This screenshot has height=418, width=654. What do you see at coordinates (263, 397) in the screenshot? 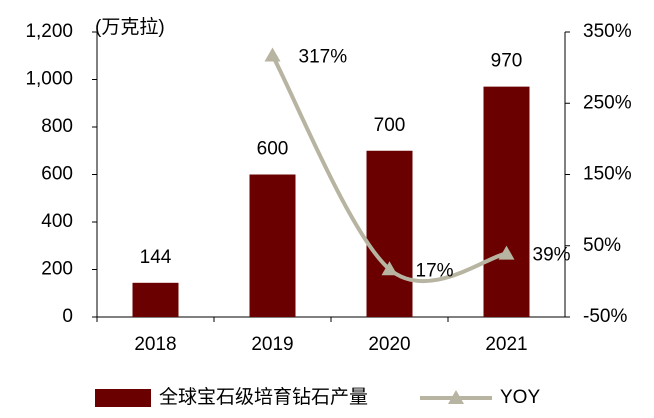
I see `legend-label: 全球宝石级培育钻石产量` at bounding box center [263, 397].